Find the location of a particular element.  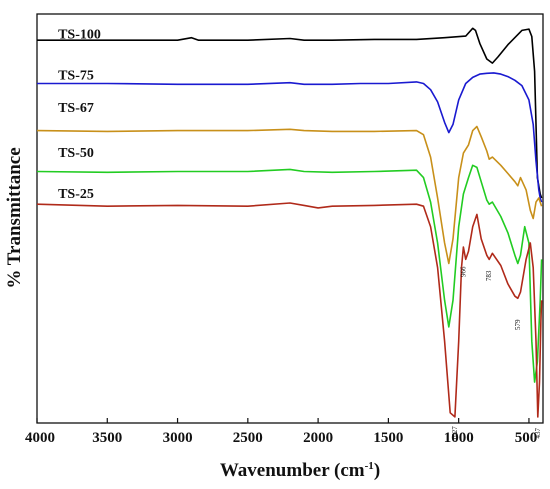

x-tick-label-1500: 1500 is located at coordinates (388, 438).